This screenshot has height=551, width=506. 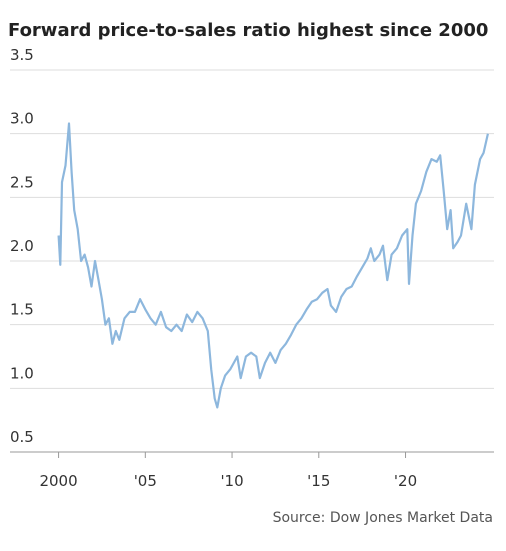 I want to click on y-tick-label: 0.5, so click(x=22, y=437).